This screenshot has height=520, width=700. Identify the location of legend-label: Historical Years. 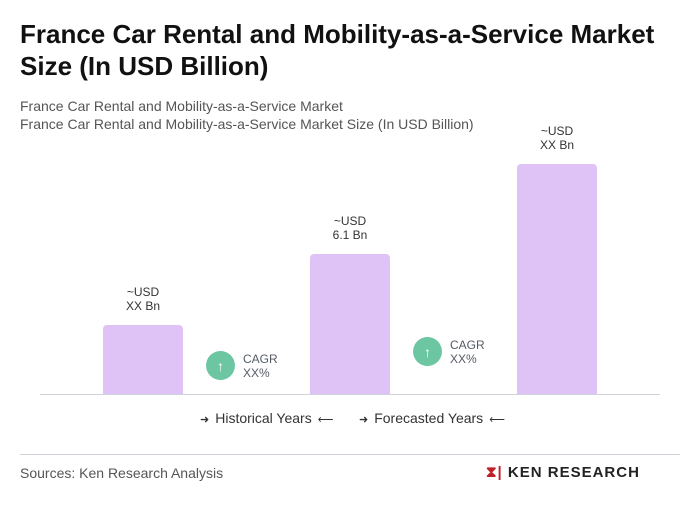
(263, 418).